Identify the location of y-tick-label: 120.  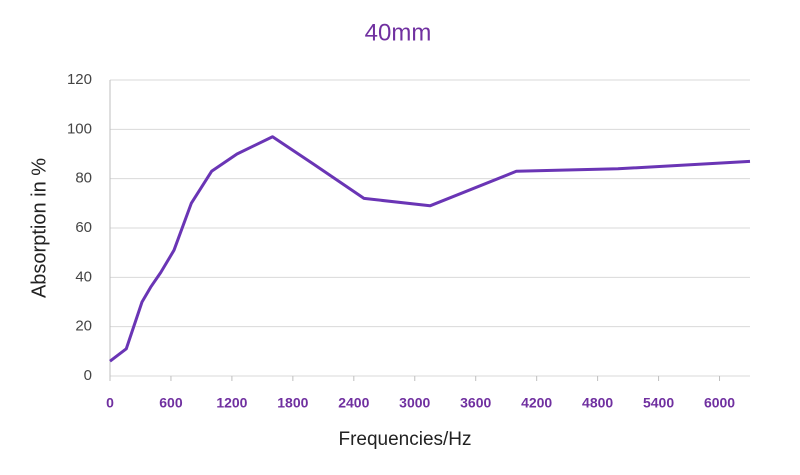
(79, 79).